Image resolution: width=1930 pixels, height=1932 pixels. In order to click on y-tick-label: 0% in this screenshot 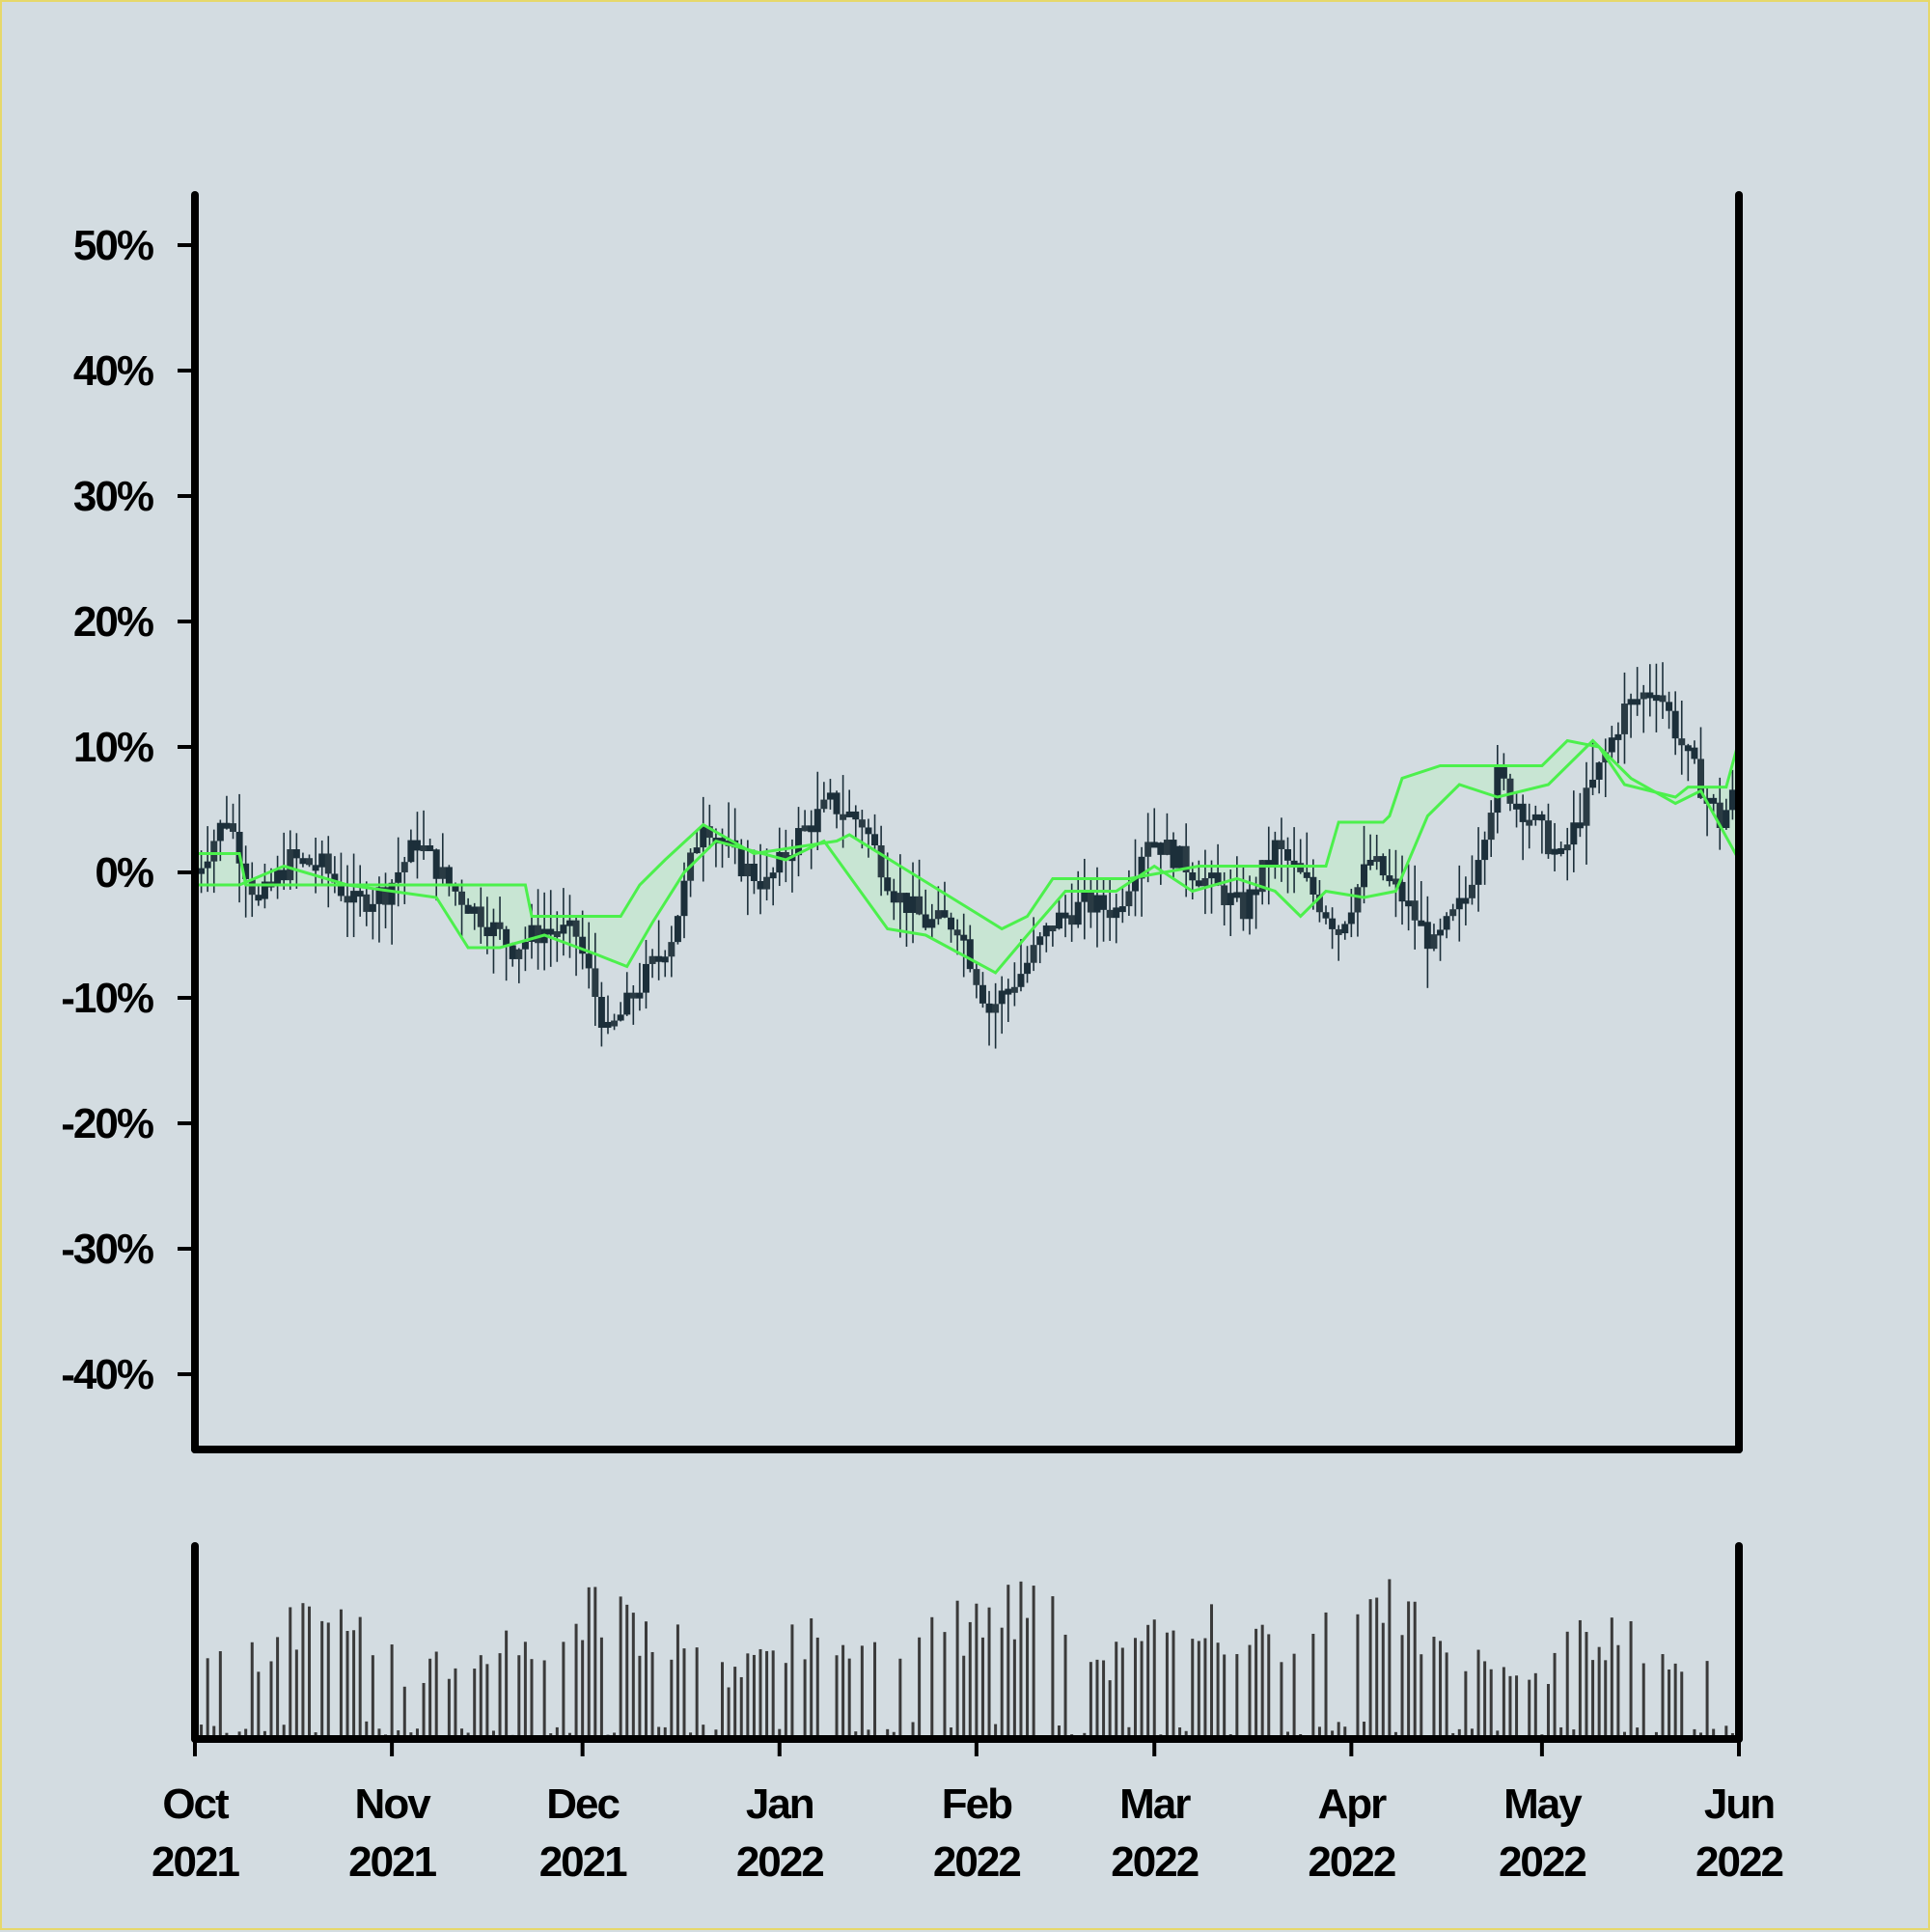, I will do `click(123, 873)`.